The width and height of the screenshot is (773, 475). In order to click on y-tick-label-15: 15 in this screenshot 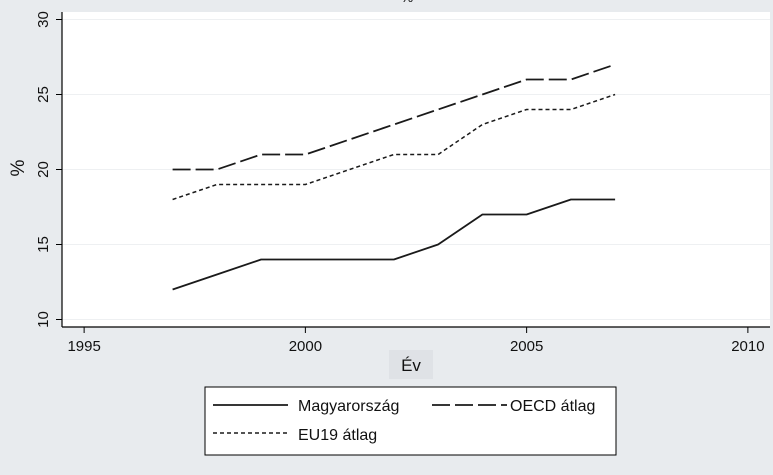, I will do `click(43, 244)`.